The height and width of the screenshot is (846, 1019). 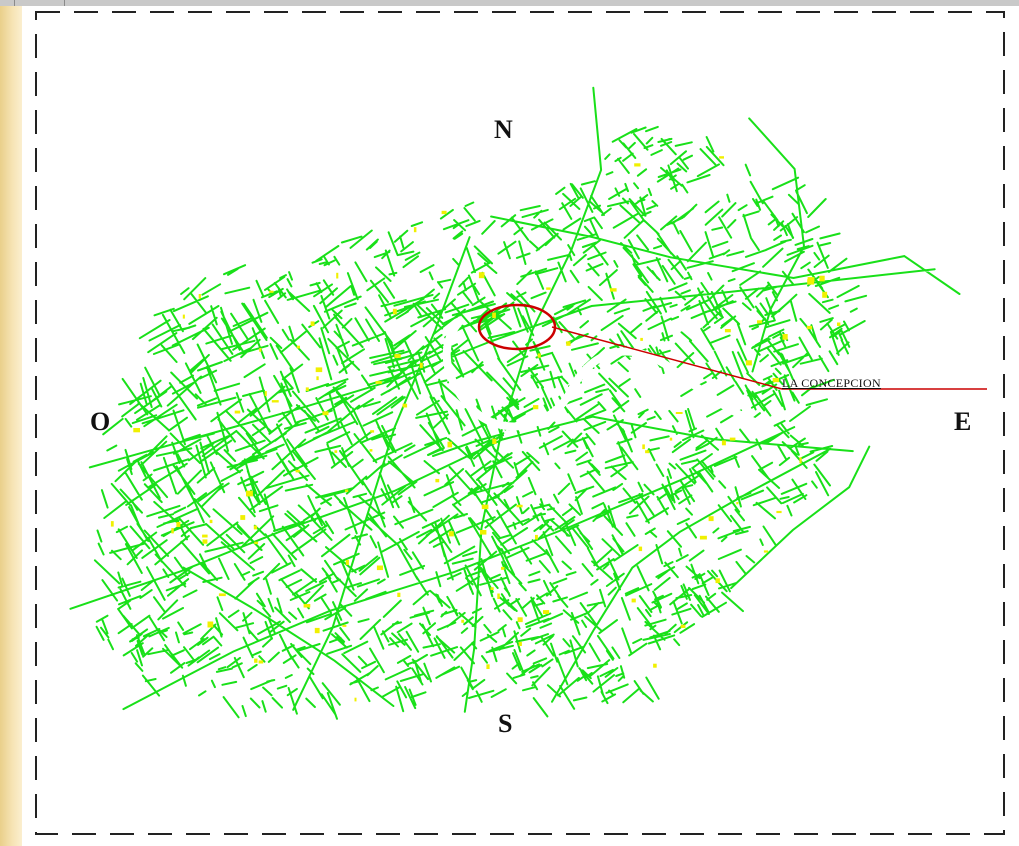 I want to click on compass-east: E, so click(x=963, y=421).